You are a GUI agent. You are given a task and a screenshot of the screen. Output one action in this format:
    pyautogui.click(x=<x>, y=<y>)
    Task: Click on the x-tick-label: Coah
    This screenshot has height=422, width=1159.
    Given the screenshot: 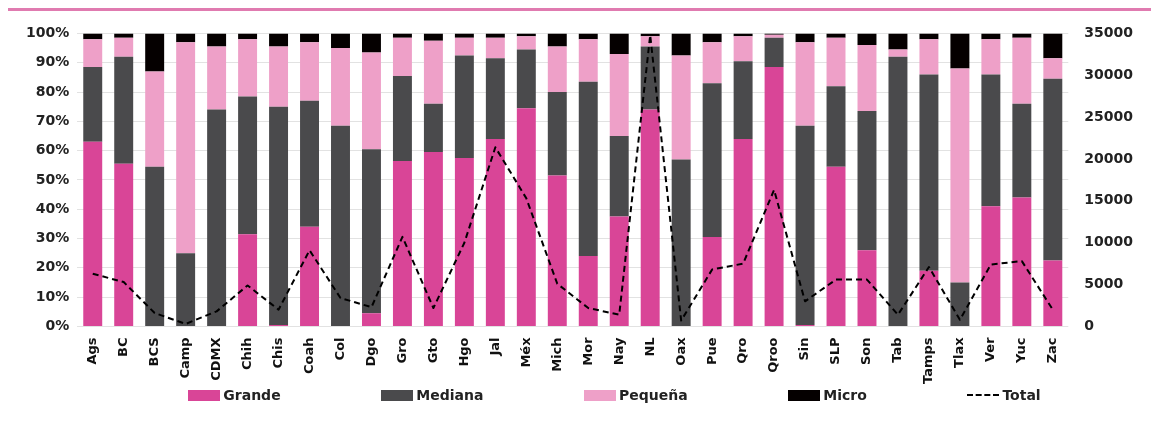 What is the action you would take?
    pyautogui.click(x=308, y=355)
    